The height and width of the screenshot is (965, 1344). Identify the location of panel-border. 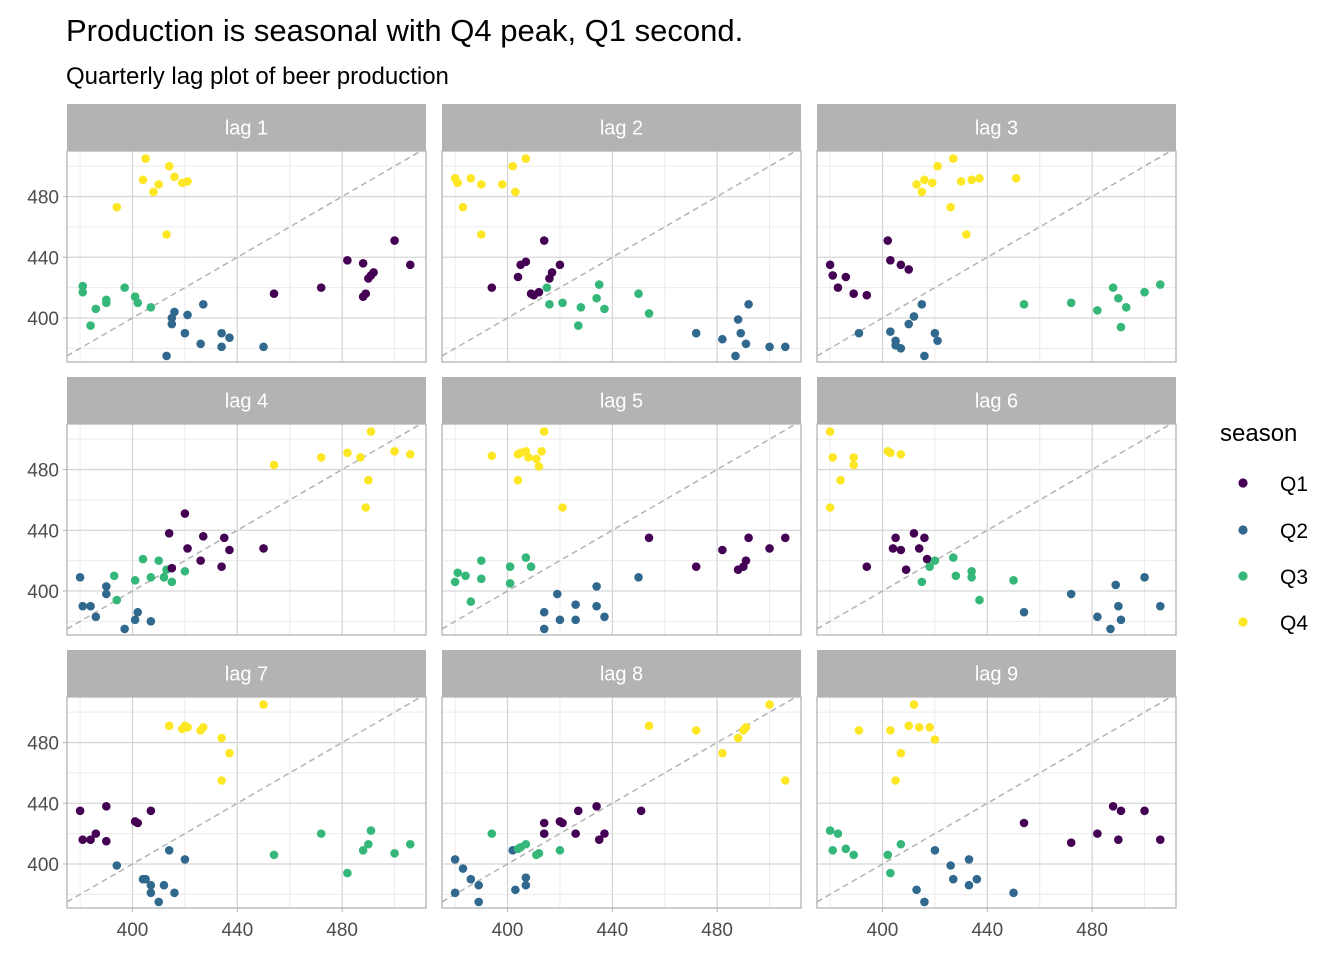
(621, 256).